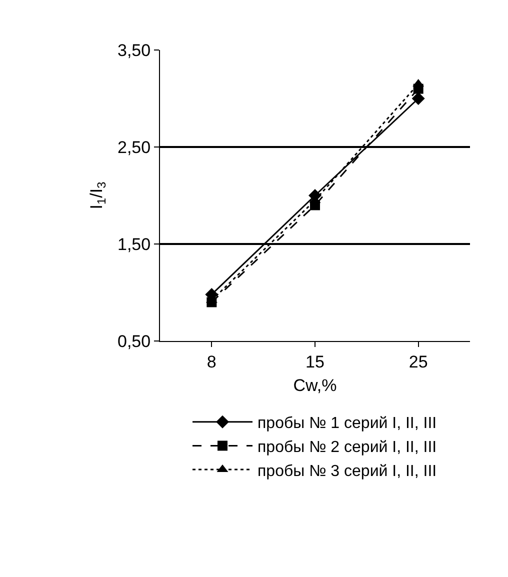  What do you see at coordinates (347, 447) in the screenshot?
I see `legend-label: пробы № 2 серий I, II, III` at bounding box center [347, 447].